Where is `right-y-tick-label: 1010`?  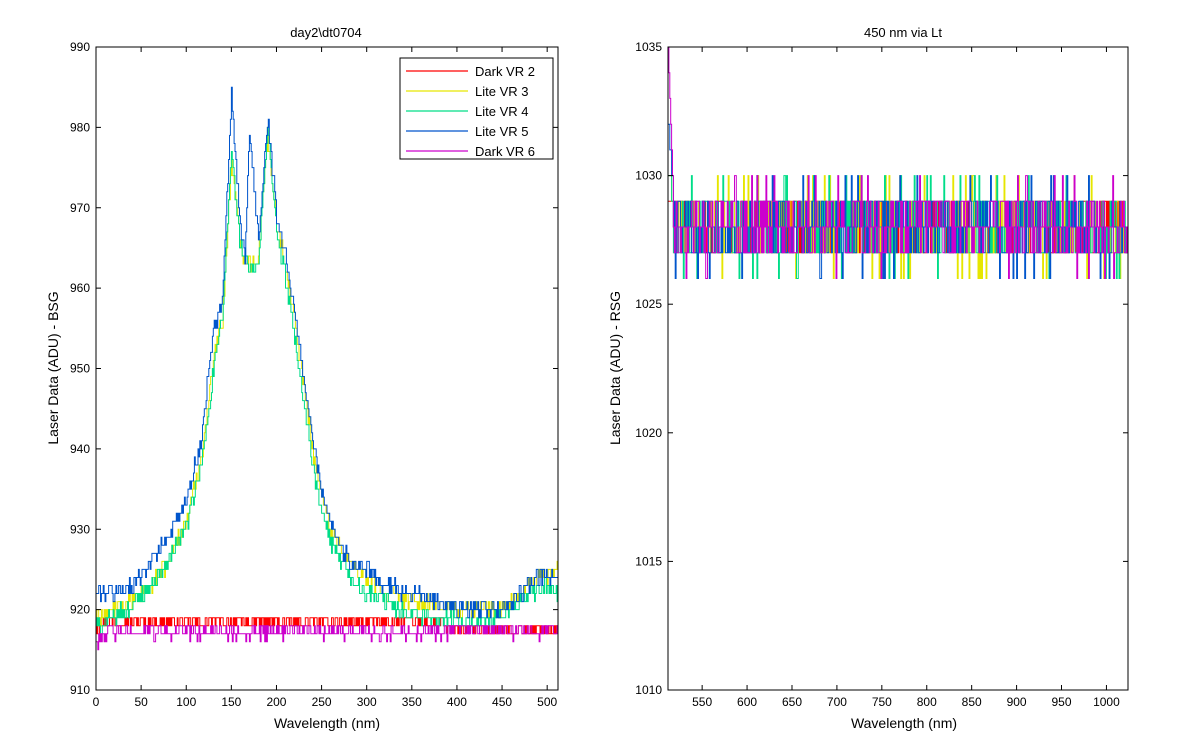
right-y-tick-label: 1010 is located at coordinates (648, 690).